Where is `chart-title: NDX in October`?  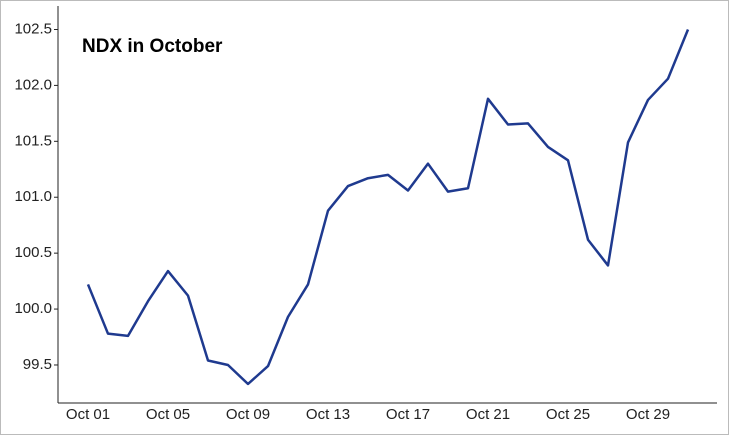
chart-title: NDX in October is located at coordinates (152, 46).